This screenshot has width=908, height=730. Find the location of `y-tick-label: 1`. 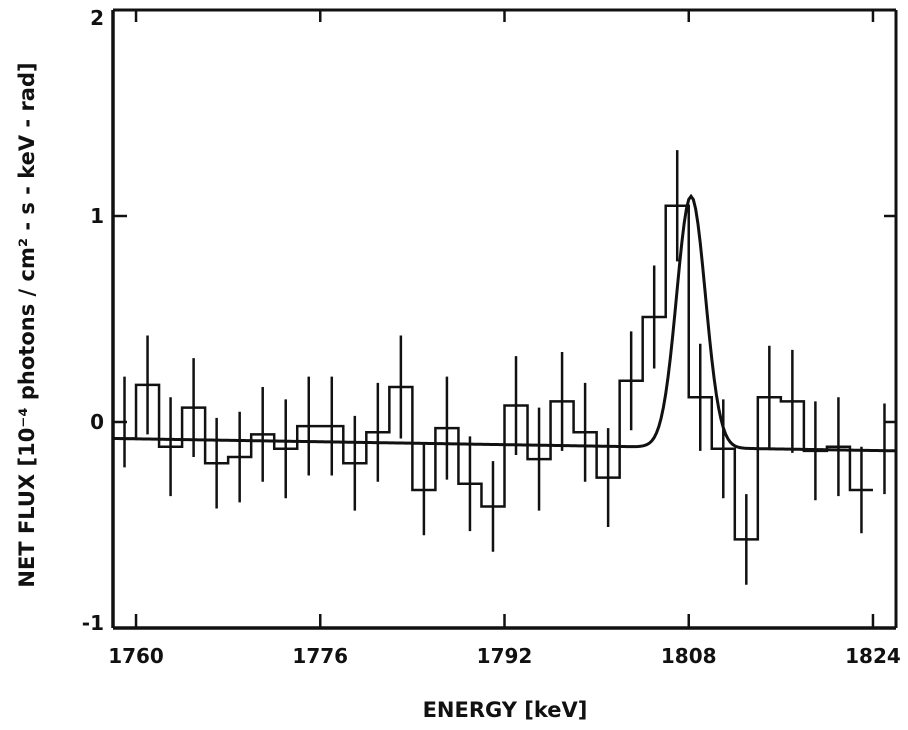

y-tick-label: 1 is located at coordinates (97, 216).